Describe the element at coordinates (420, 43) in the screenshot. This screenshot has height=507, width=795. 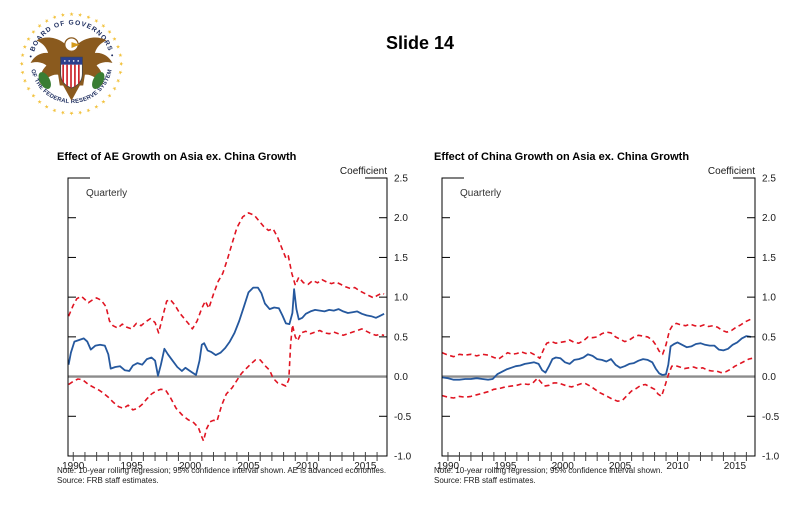
I see `slide-title: Slide 14` at that location.